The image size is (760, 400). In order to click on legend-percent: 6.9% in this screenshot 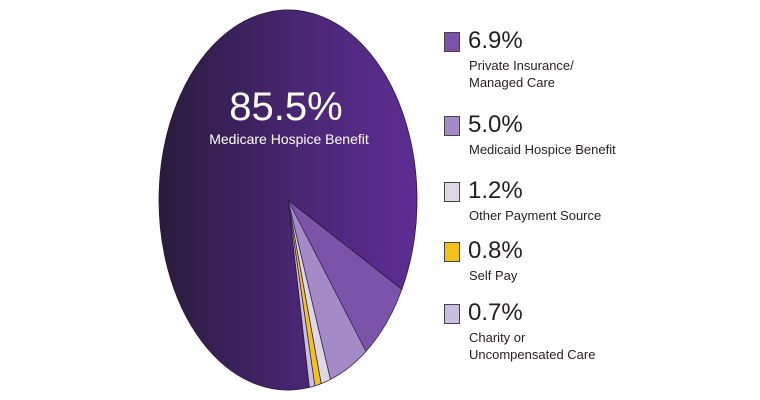, I will do `click(495, 40)`.